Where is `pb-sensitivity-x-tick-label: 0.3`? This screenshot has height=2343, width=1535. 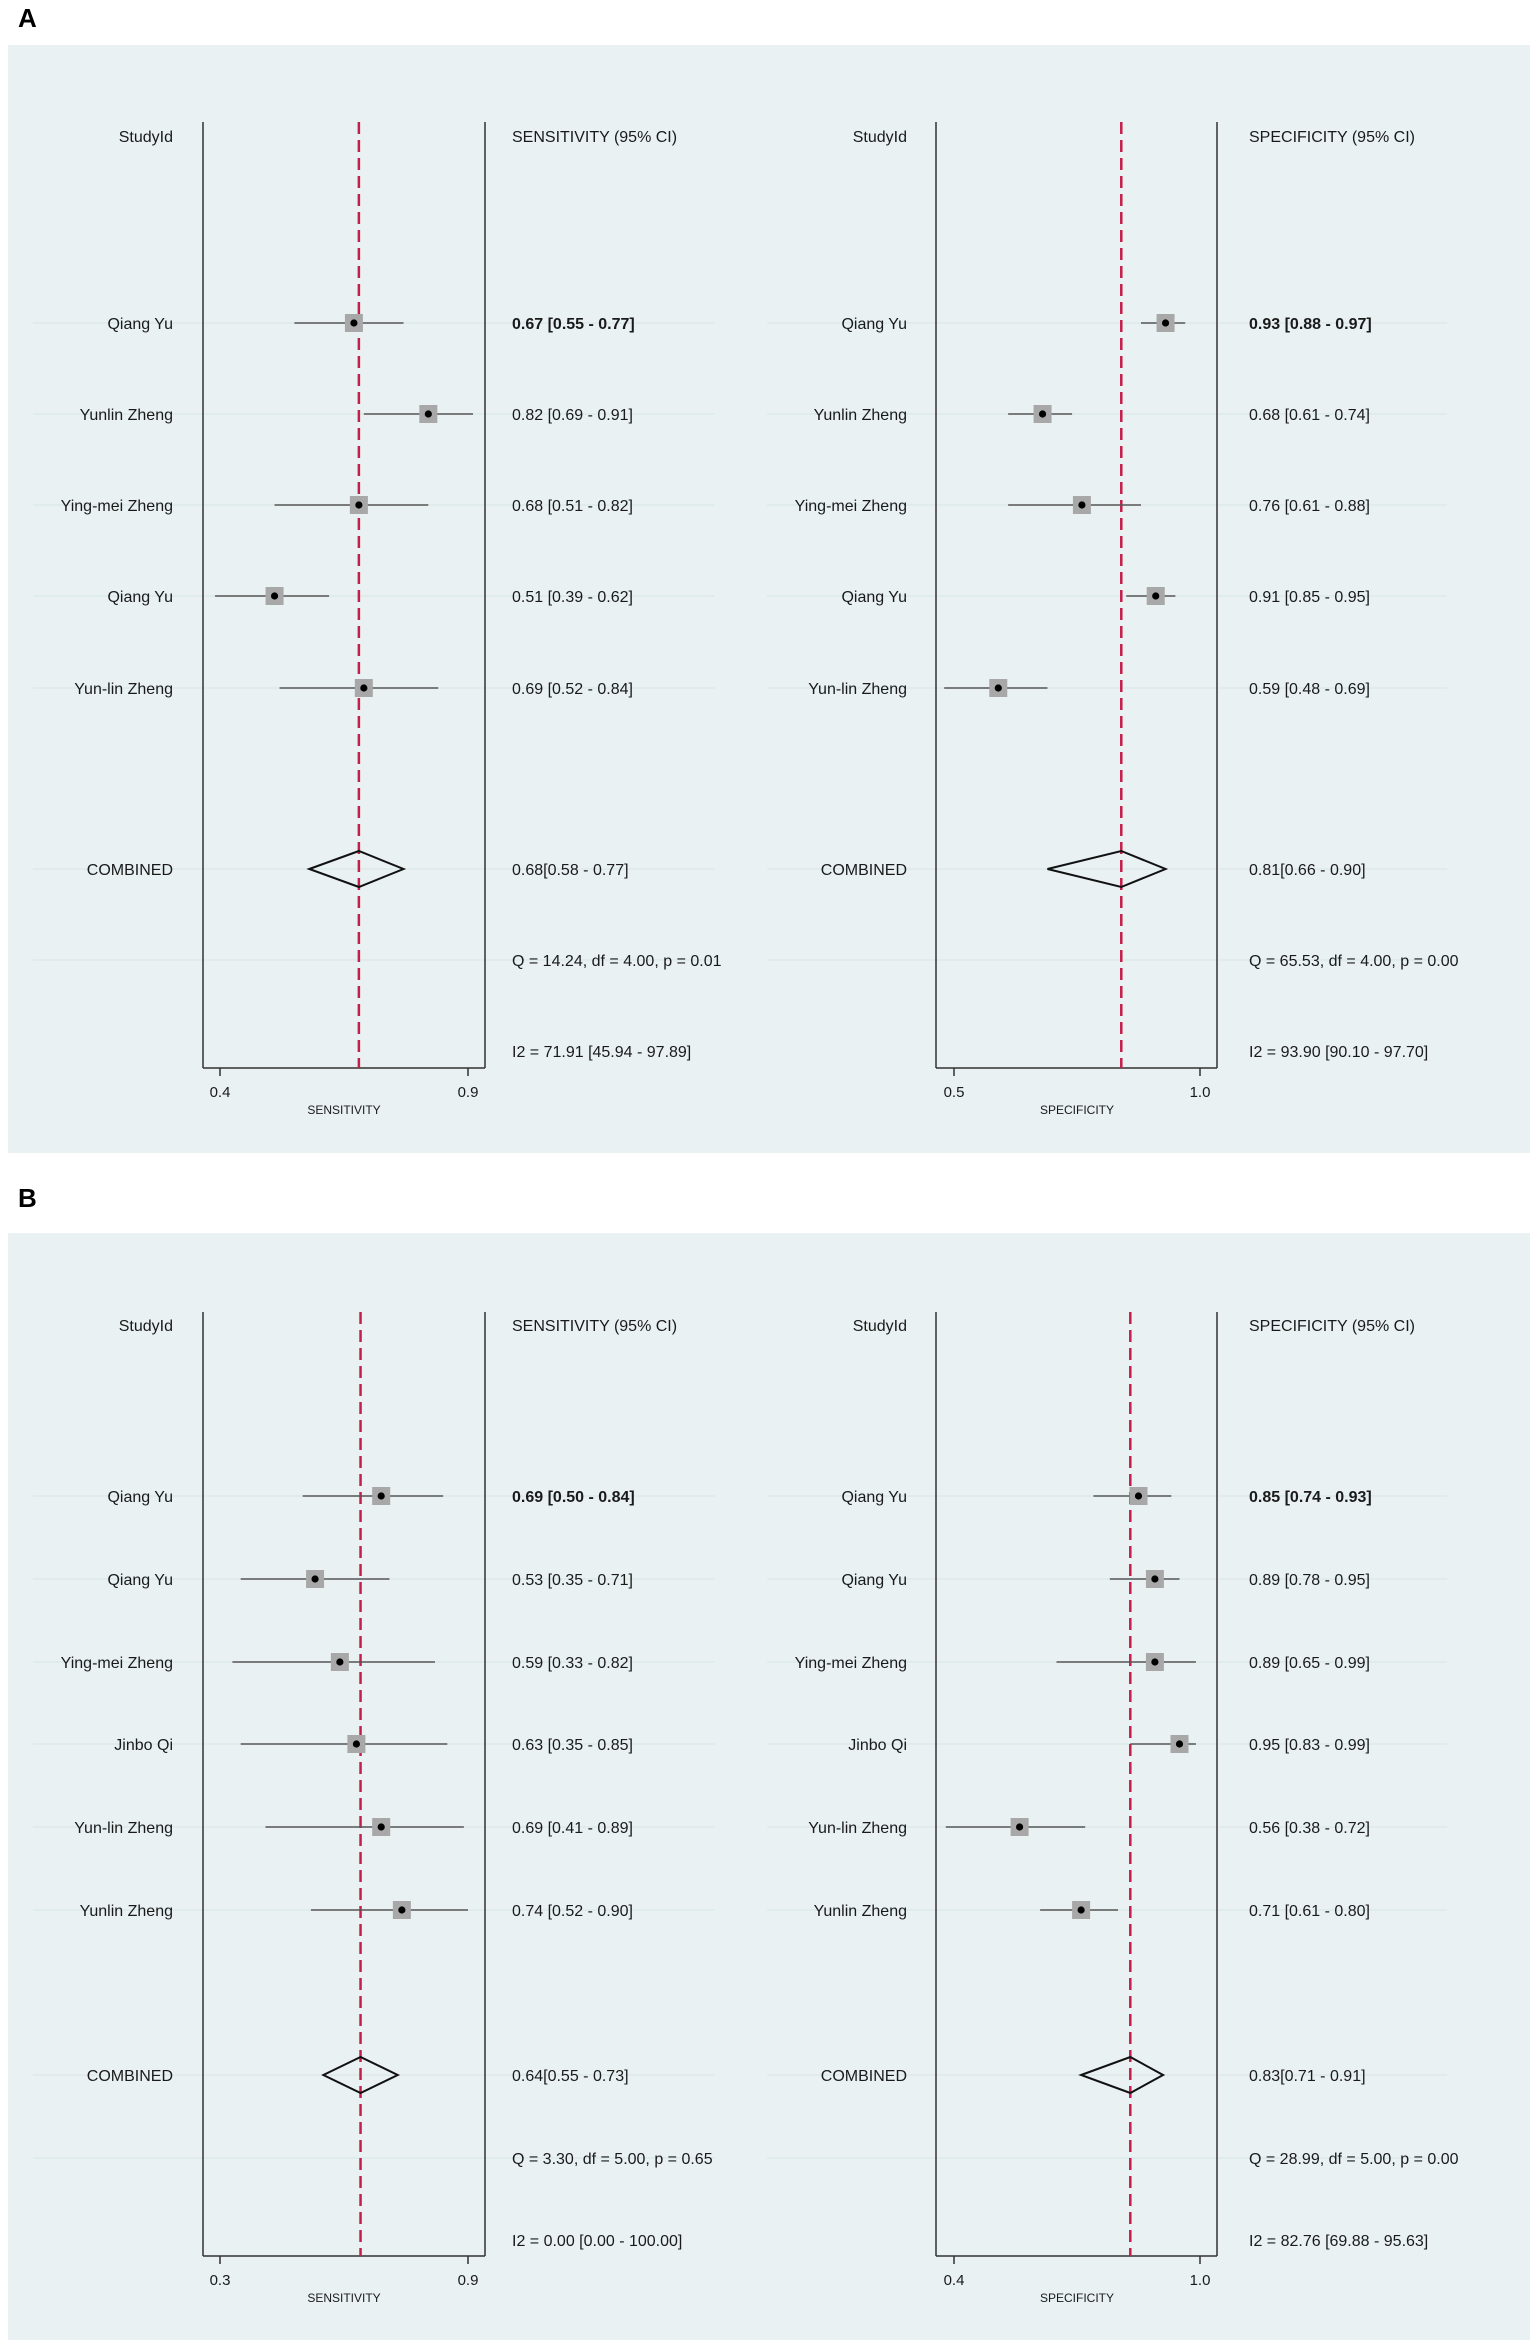
pb-sensitivity-x-tick-label: 0.3 is located at coordinates (220, 2280).